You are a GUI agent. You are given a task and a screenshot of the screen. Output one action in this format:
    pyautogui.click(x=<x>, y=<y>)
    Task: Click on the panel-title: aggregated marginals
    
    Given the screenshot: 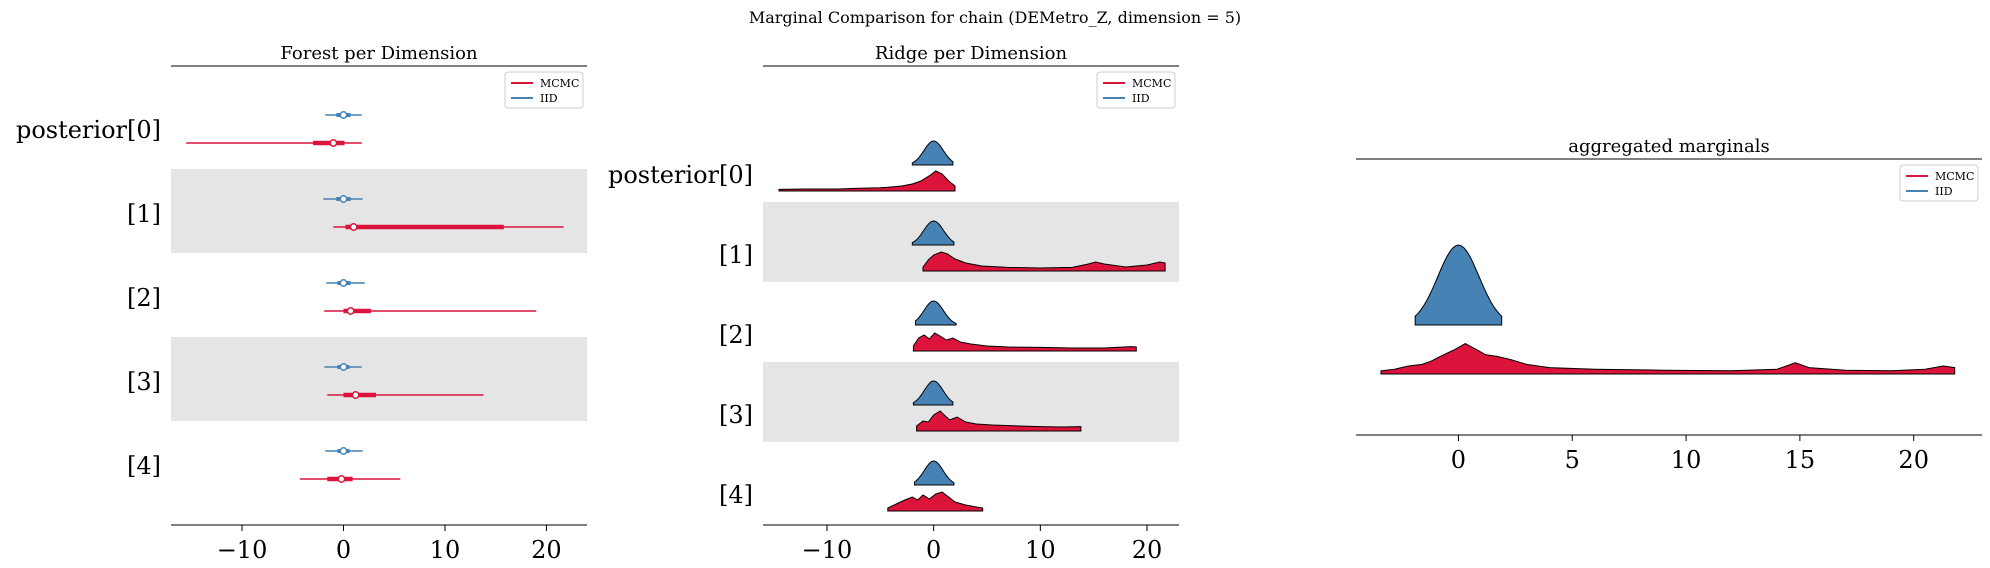 What is the action you would take?
    pyautogui.click(x=1668, y=146)
    